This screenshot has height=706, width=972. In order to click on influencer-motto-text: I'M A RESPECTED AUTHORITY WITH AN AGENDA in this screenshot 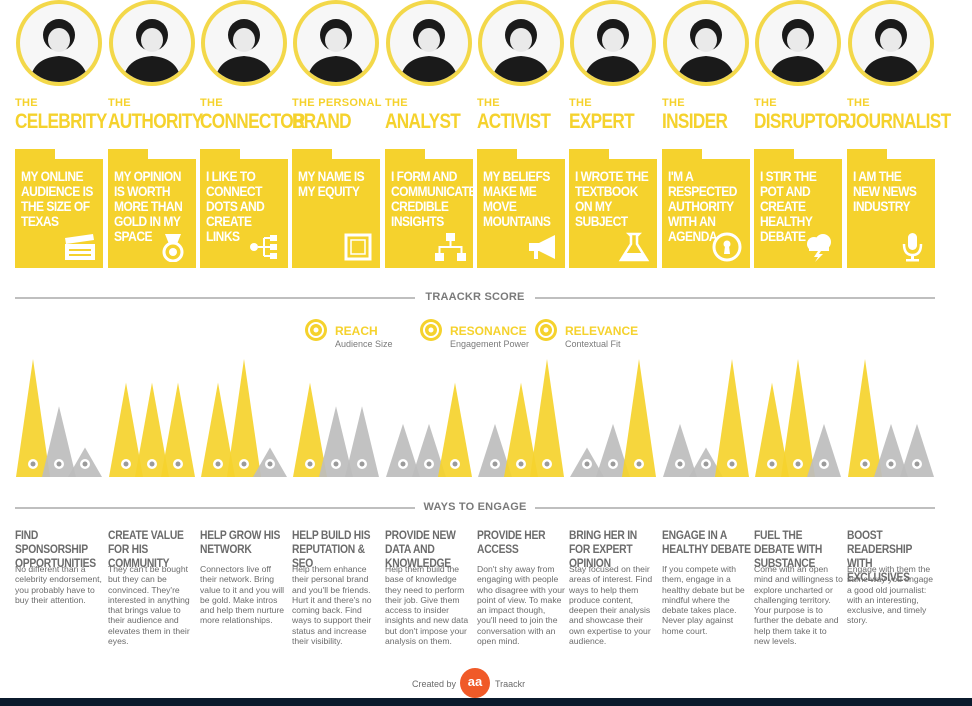, I will do `click(702, 206)`.